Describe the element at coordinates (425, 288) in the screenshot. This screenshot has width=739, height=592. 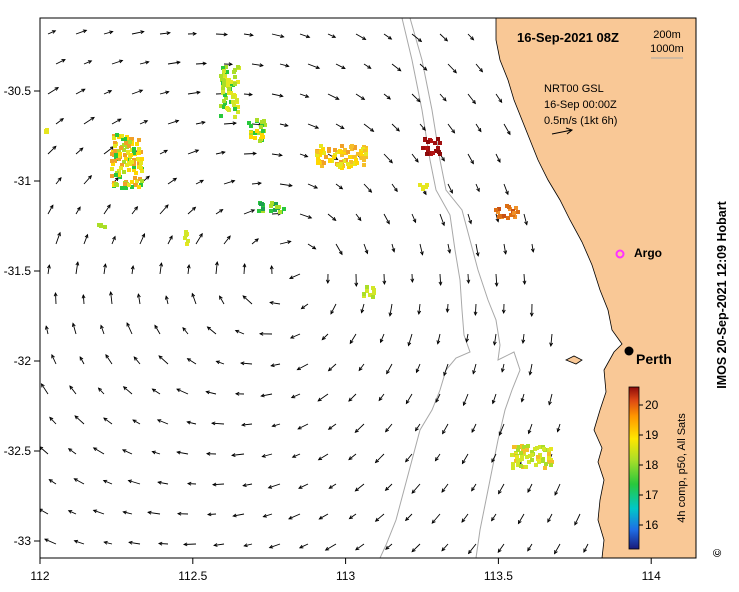
I see `isobath-1000m` at that location.